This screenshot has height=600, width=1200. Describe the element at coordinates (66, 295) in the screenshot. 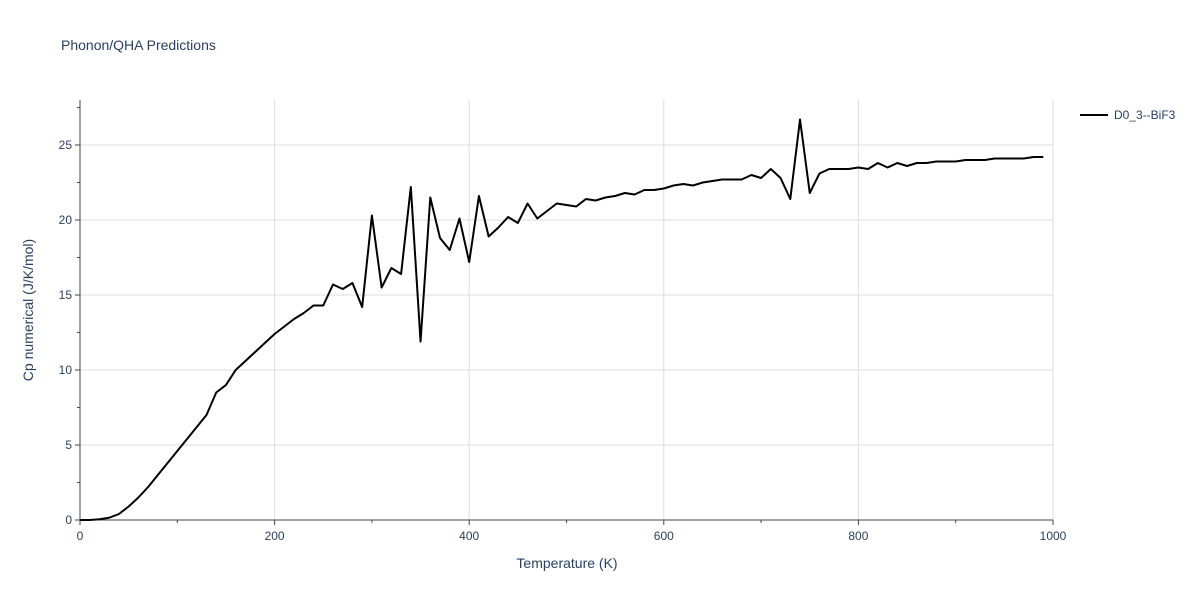

I see `y-tick-label: 15` at that location.